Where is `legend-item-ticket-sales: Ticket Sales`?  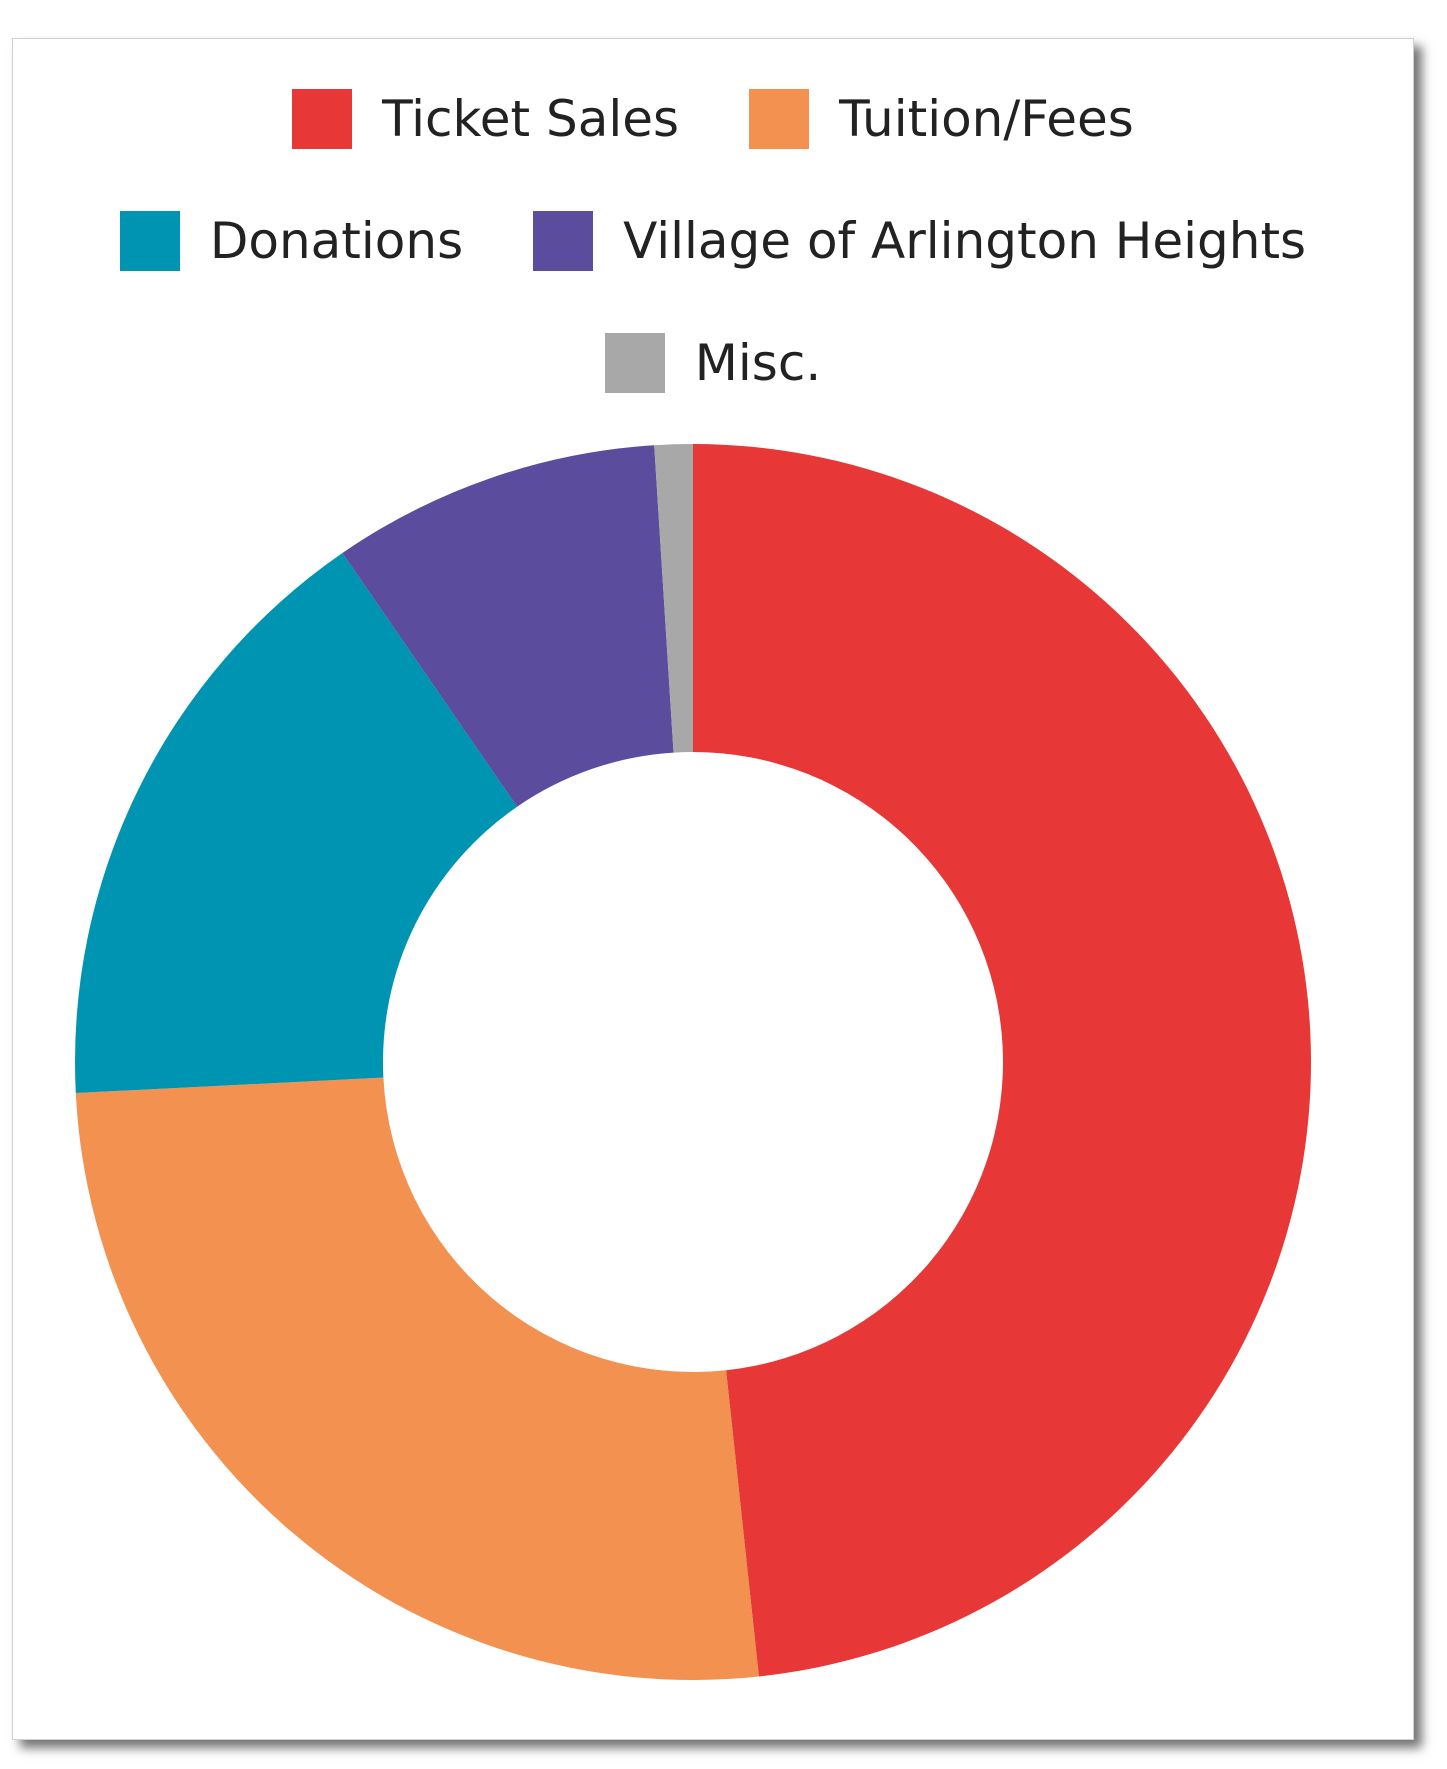
legend-item-ticket-sales: Ticket Sales is located at coordinates (485, 119).